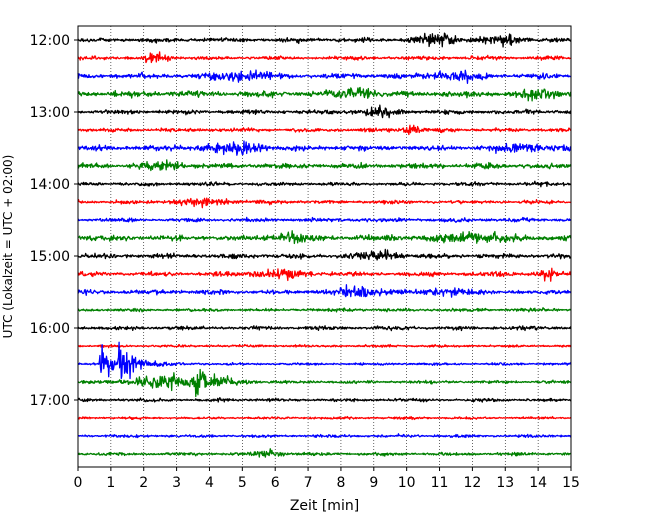  Describe the element at coordinates (472, 483) in the screenshot. I see `x-tick-label: 12` at that location.